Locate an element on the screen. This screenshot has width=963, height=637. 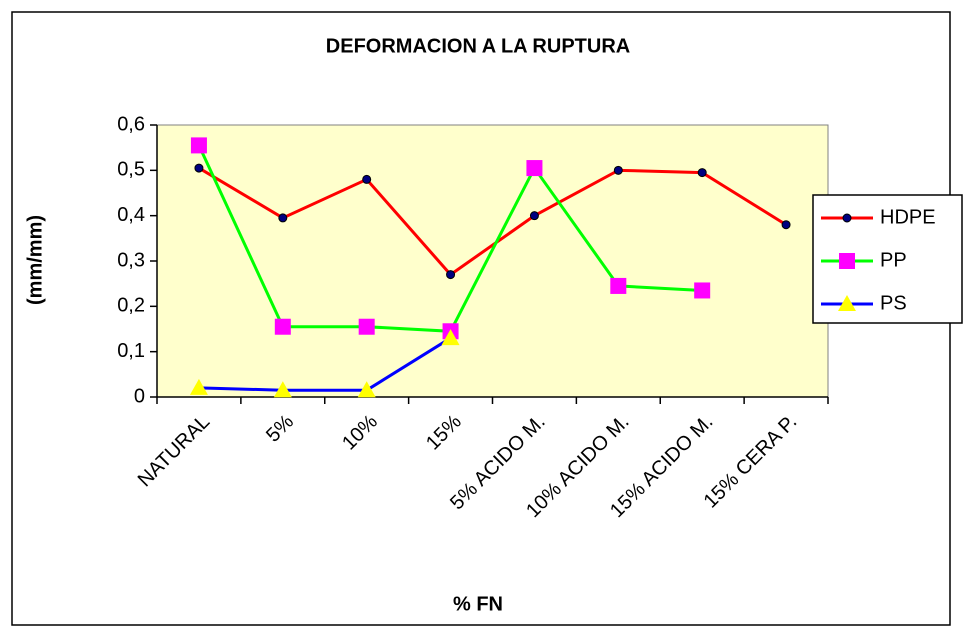
legend: HDPE PP PS is located at coordinates (887, 259).